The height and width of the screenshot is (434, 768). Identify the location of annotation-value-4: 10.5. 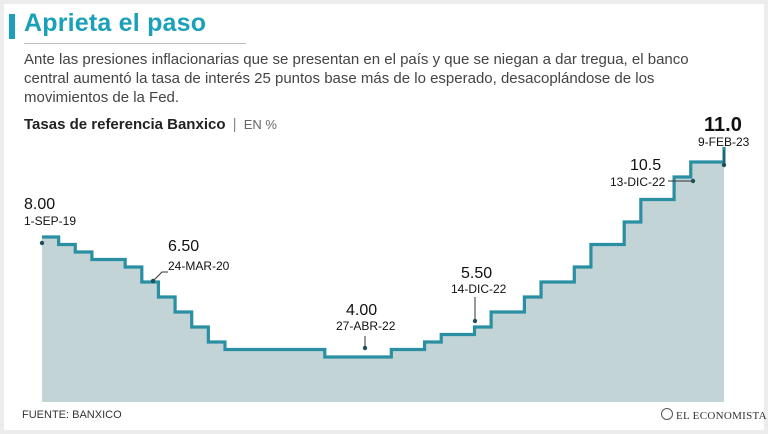
(645, 165).